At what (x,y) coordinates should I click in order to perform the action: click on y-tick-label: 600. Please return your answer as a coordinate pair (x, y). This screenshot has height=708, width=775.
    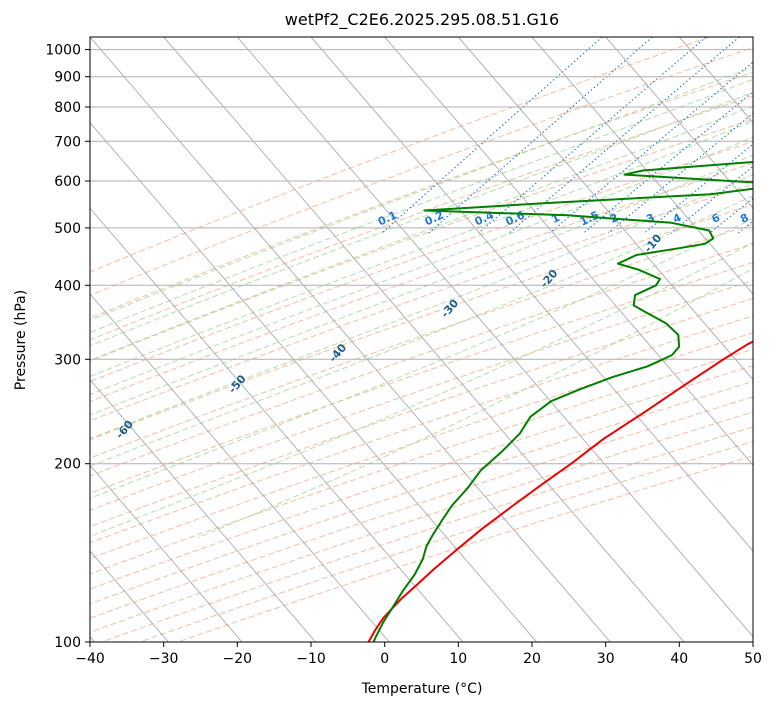
    Looking at the image, I should click on (67, 182).